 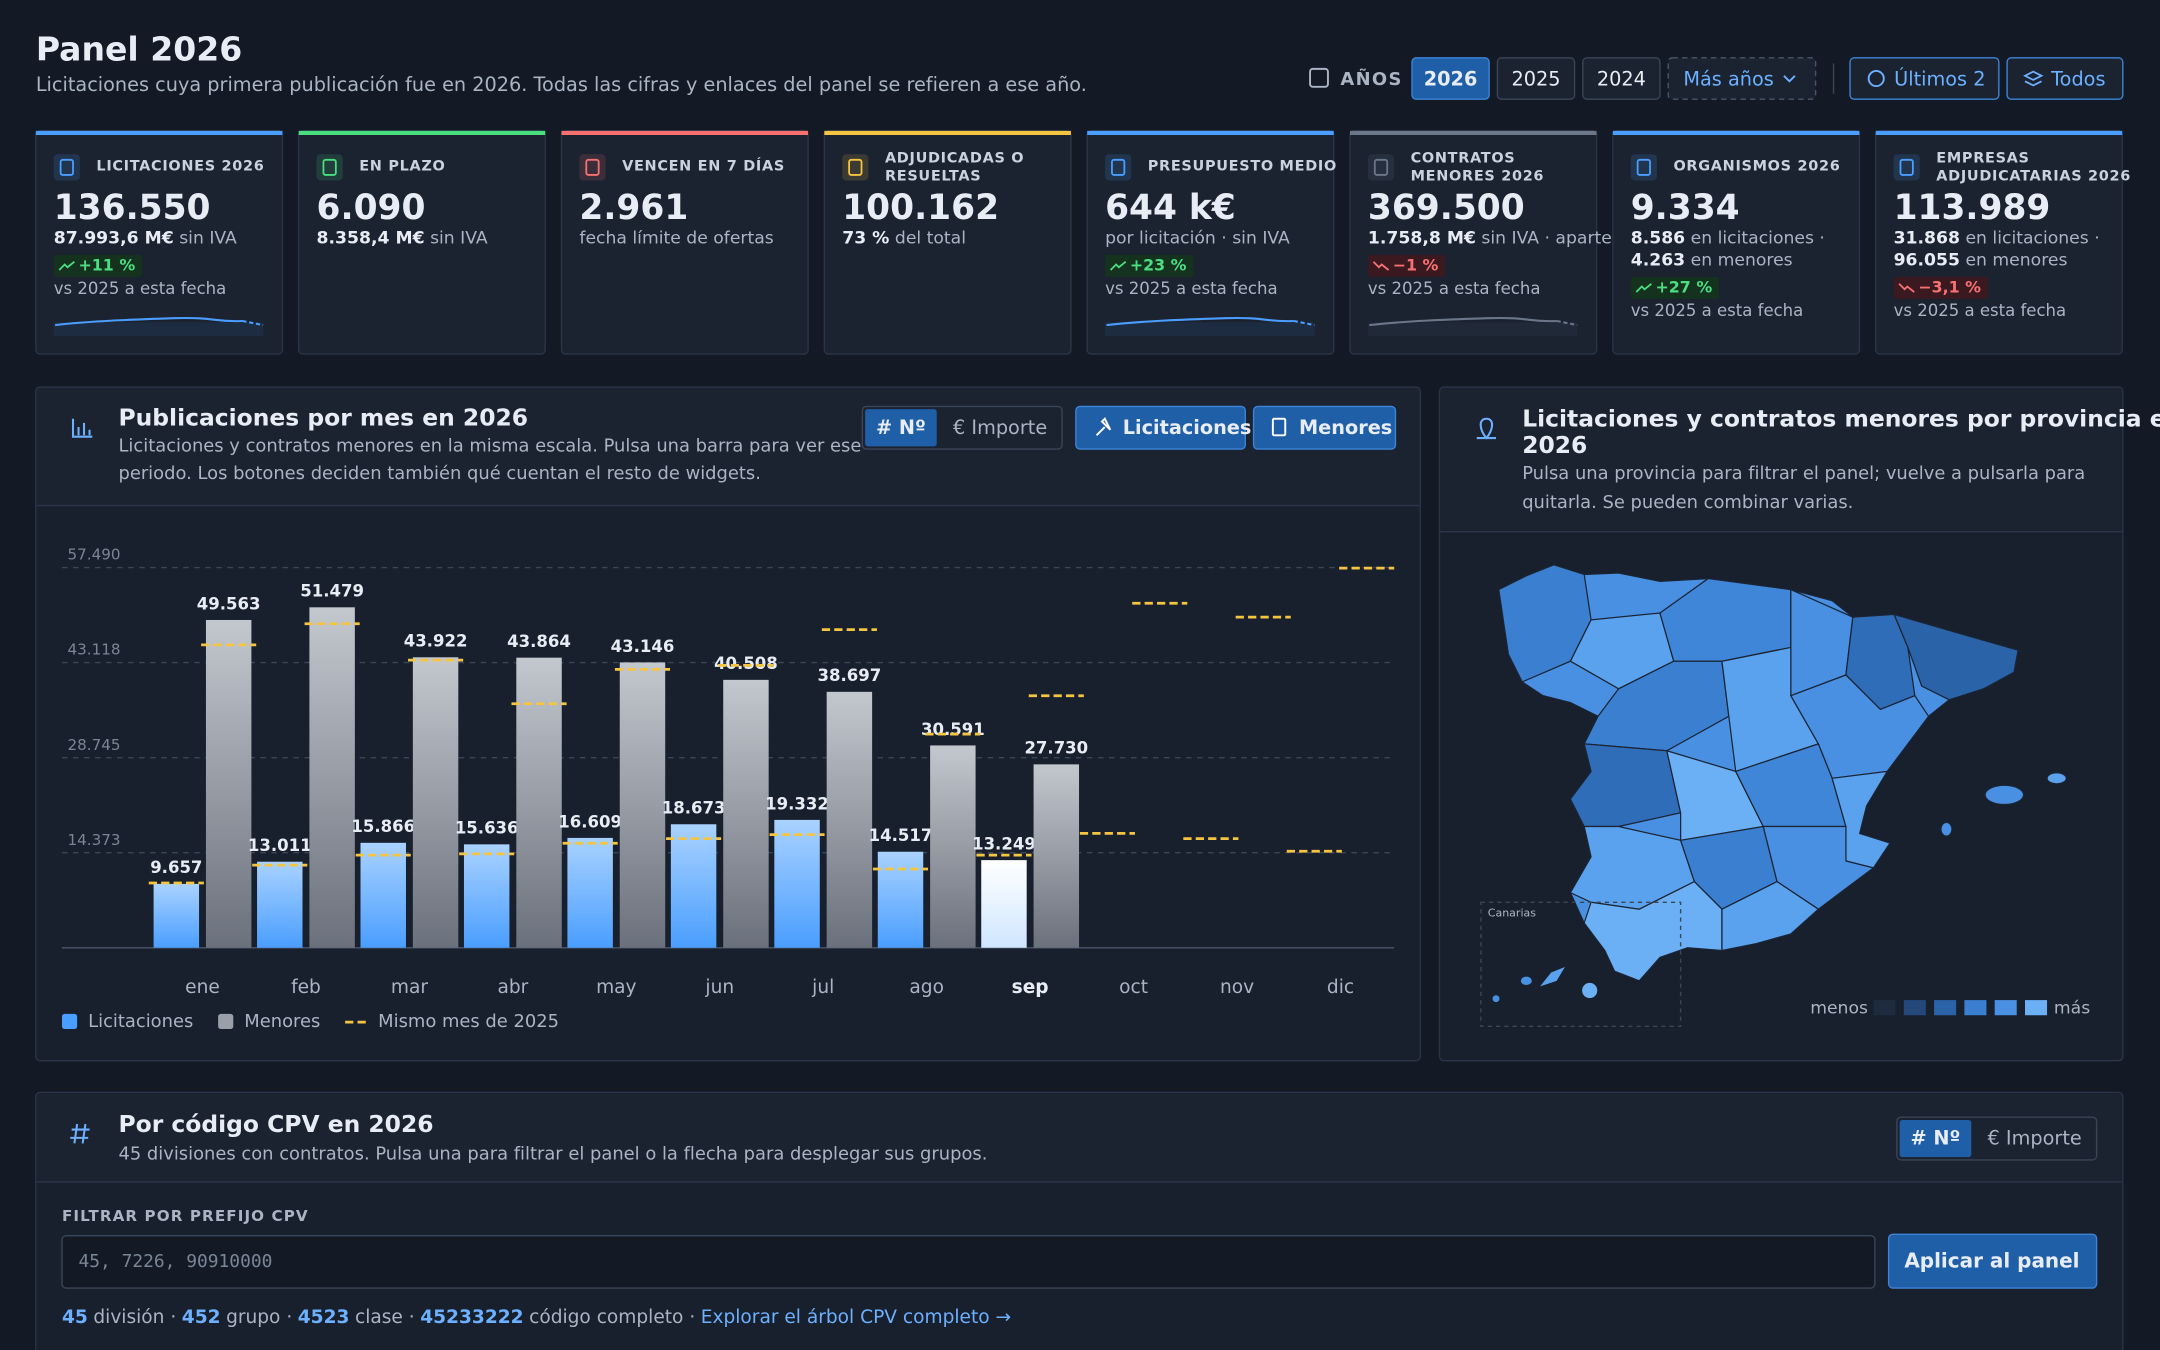 I want to click on apply-button-label: Aplicar al panel, so click(x=1991, y=1260).